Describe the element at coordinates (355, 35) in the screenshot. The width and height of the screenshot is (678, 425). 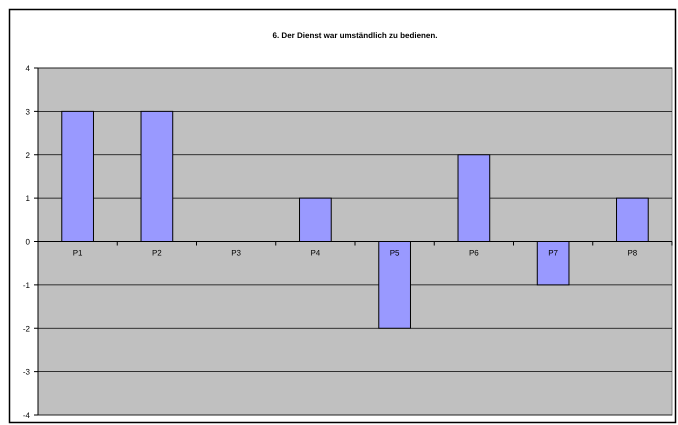
I see `chart-title: 6. Der Dienst war umständlich zu bedienen.` at that location.